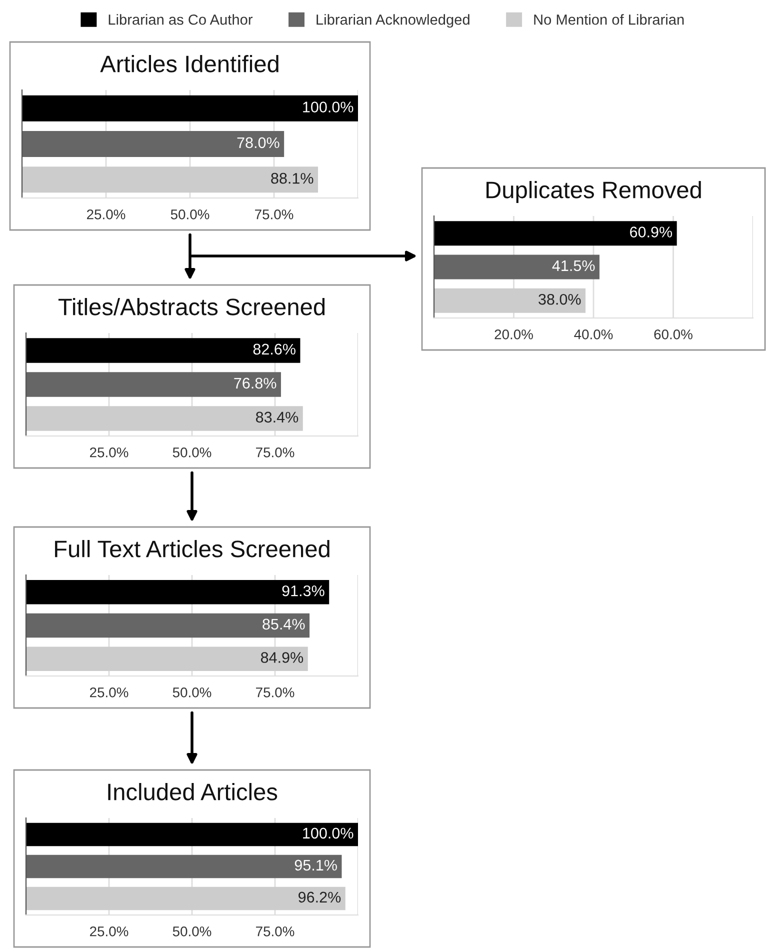 The image size is (766, 949). Describe the element at coordinates (315, 865) in the screenshot. I see `data-label: 95.1%` at that location.